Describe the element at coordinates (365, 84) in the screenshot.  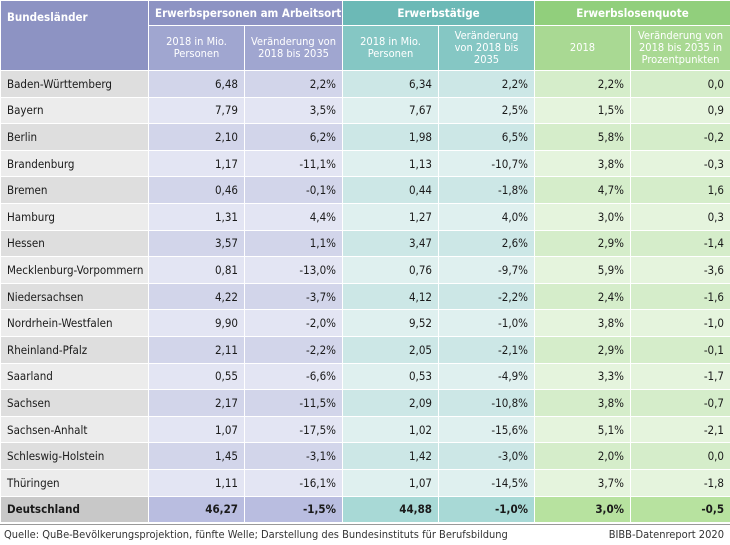
I see `table-row: Baden-Württemberg 6,48 2,2% 6,34 2,2% 2,2% 0,0` at that location.